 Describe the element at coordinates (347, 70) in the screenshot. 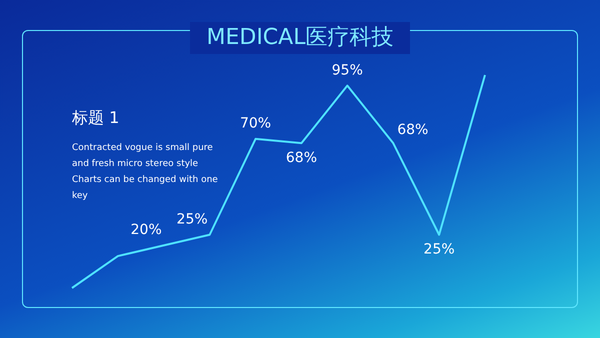

I see `data-label: 95%` at that location.